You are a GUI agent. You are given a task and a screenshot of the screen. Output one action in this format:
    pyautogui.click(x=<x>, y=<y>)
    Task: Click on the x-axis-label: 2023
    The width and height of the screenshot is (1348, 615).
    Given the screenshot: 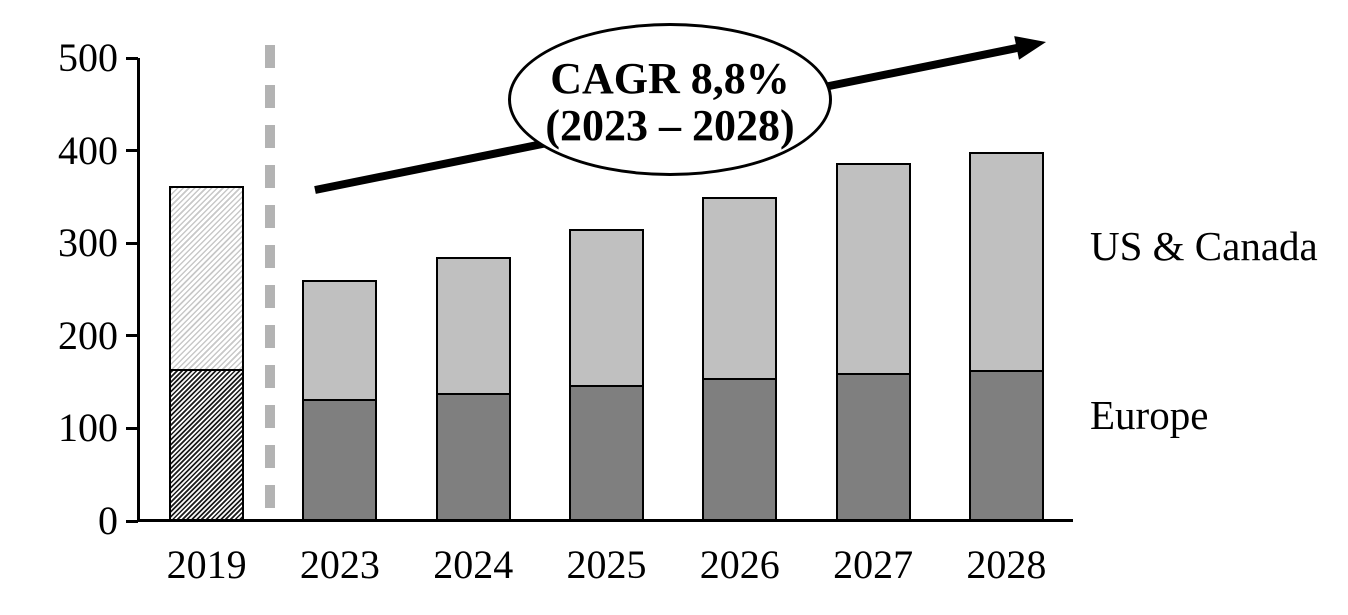 What is the action you would take?
    pyautogui.click(x=339, y=564)
    